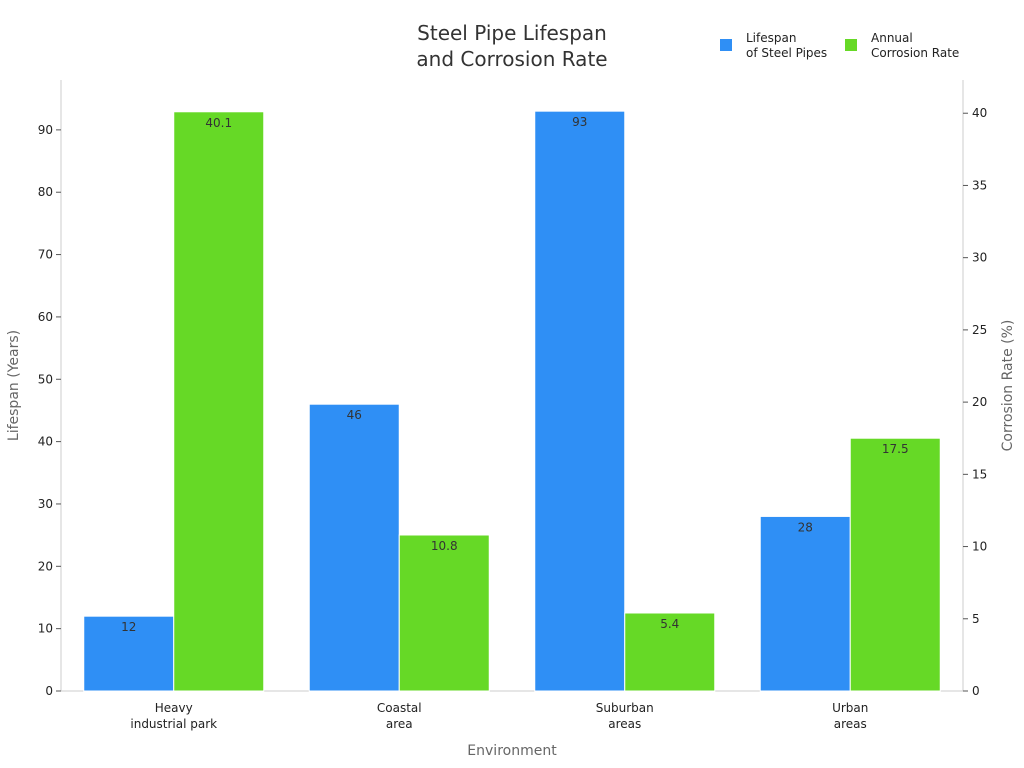 This screenshot has width=1024, height=768. Describe the element at coordinates (850, 708) in the screenshot. I see `x-category-label: Urban` at that location.